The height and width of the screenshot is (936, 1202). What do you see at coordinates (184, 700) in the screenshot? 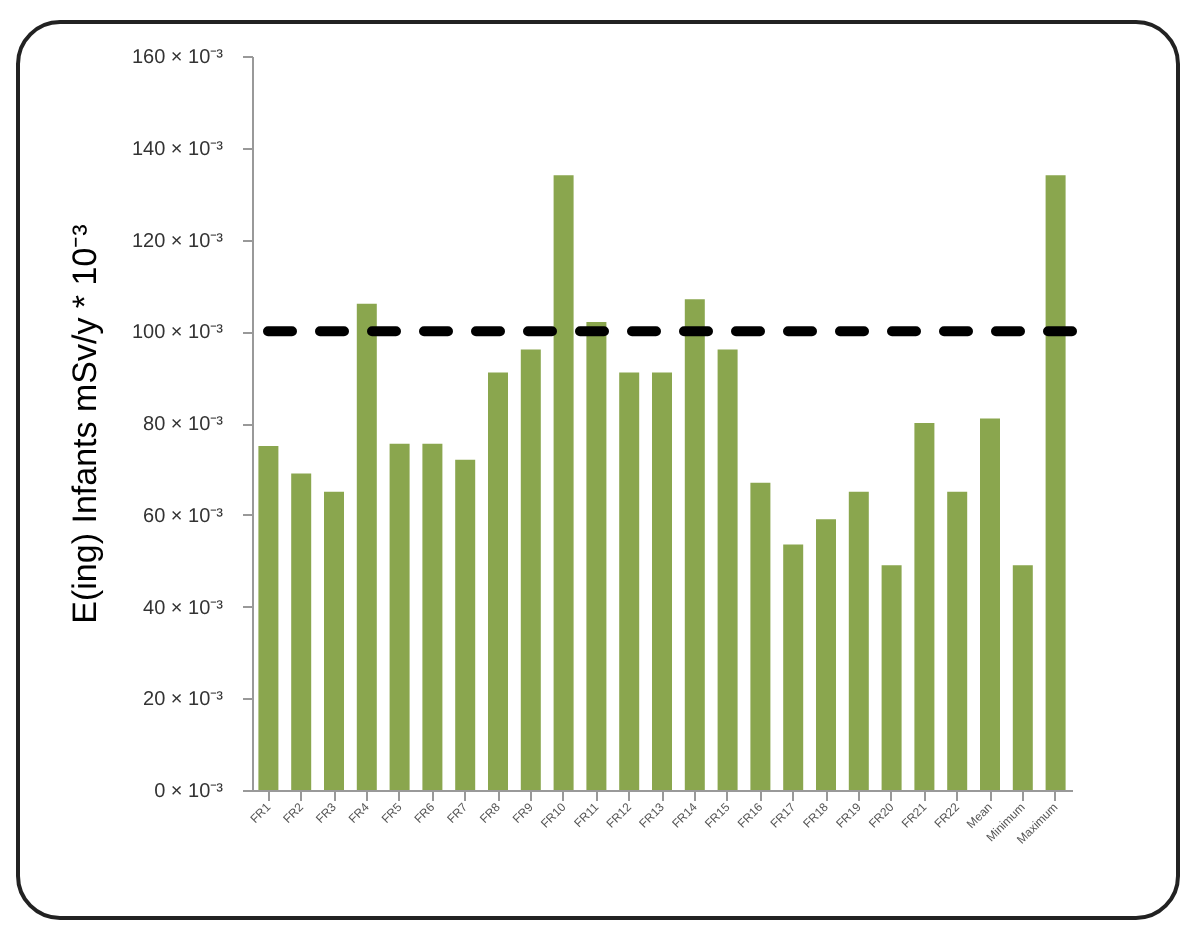
I see `y-tick-label: 20 × 10⁻³` at bounding box center [184, 700].